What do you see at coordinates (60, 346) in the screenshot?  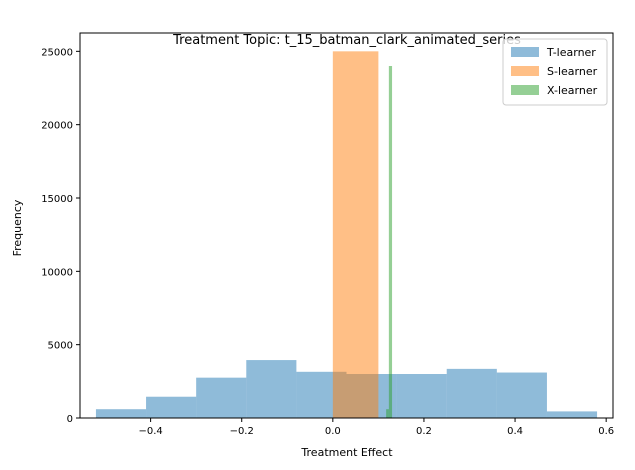 I see `y-tick-label: 5000` at bounding box center [60, 346].